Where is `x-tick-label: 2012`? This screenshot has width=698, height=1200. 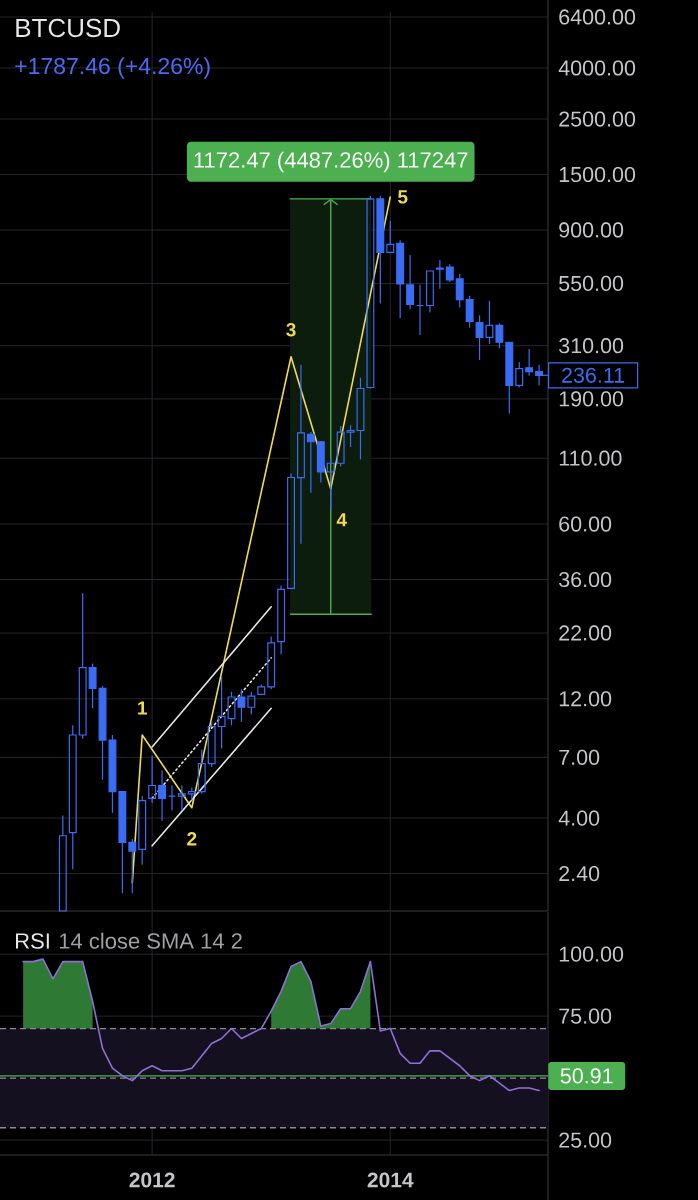
x-tick-label: 2012 is located at coordinates (152, 1180).